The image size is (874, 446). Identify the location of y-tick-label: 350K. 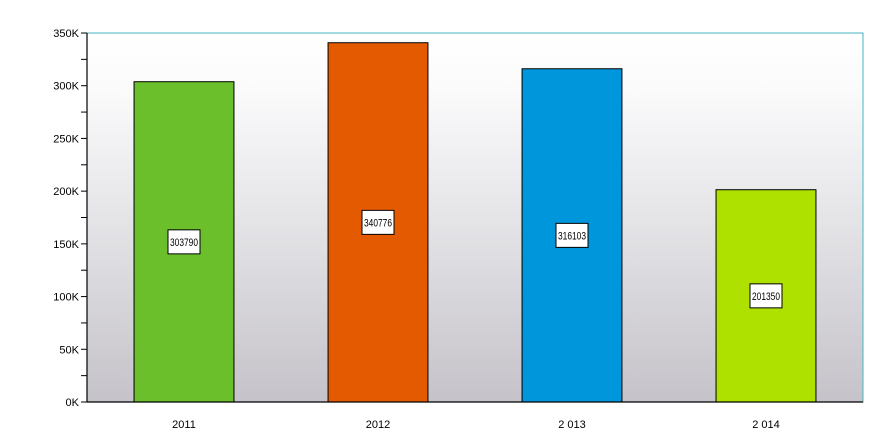
(66, 34).